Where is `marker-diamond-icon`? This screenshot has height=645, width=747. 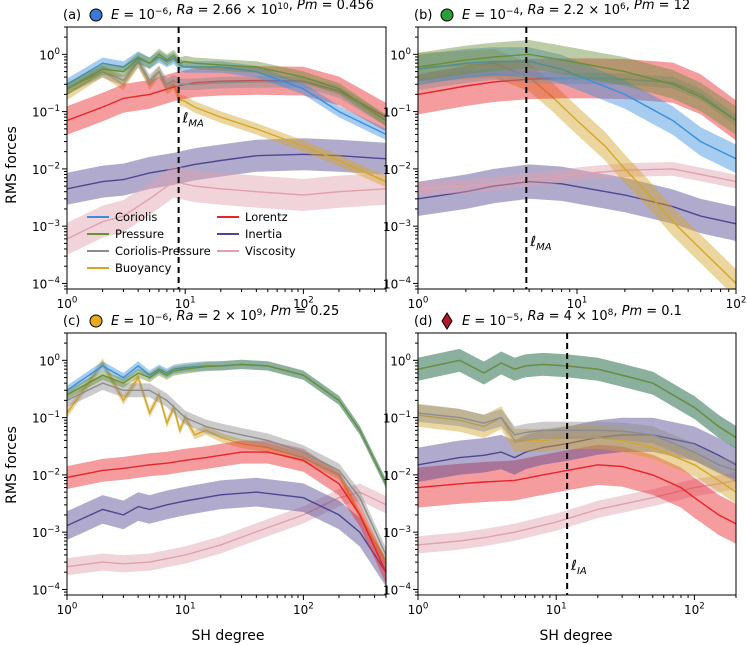
marker-diamond-icon is located at coordinates (447, 321).